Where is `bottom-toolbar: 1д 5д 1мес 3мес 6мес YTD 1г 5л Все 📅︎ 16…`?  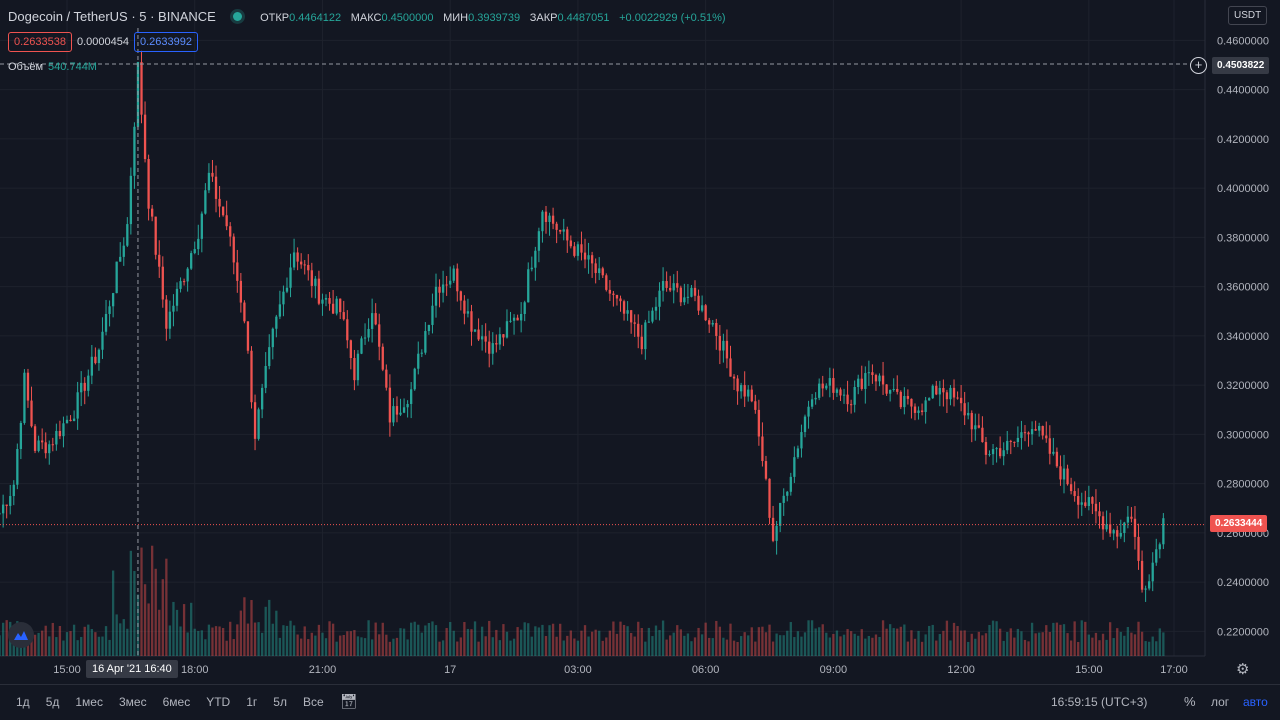
bottom-toolbar: 1д 5д 1мес 3мес 6мес YTD 1г 5л Все 📅︎ 16… is located at coordinates (640, 702).